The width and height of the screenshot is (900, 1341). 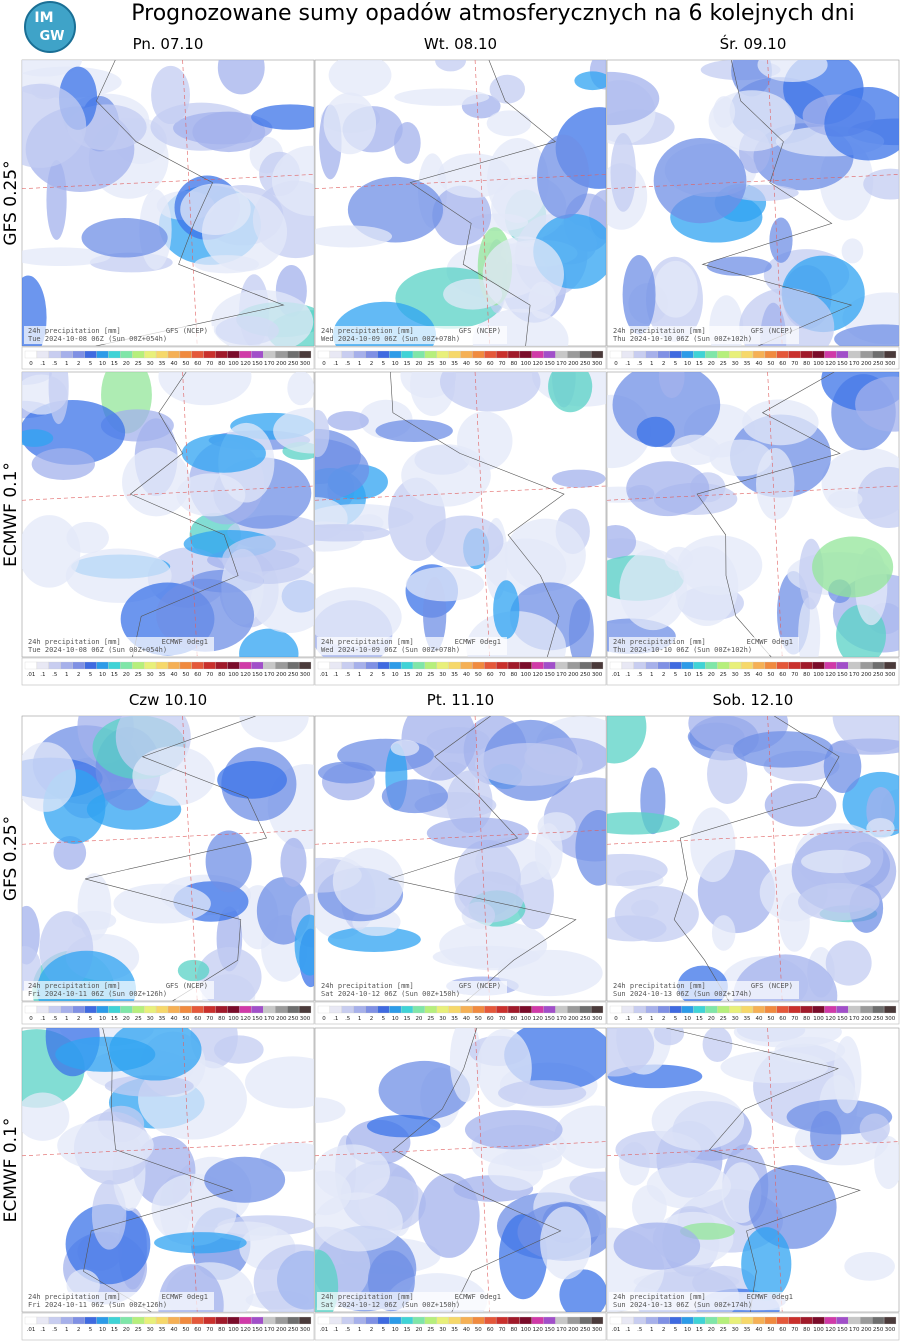 I want to click on scale-label: 40, so click(x=173, y=1330).